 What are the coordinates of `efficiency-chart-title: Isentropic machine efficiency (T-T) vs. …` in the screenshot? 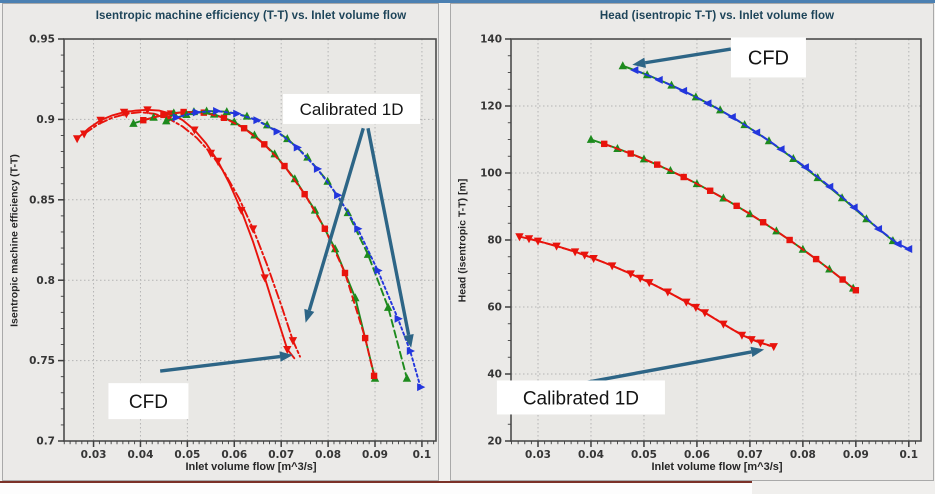 It's located at (251, 16).